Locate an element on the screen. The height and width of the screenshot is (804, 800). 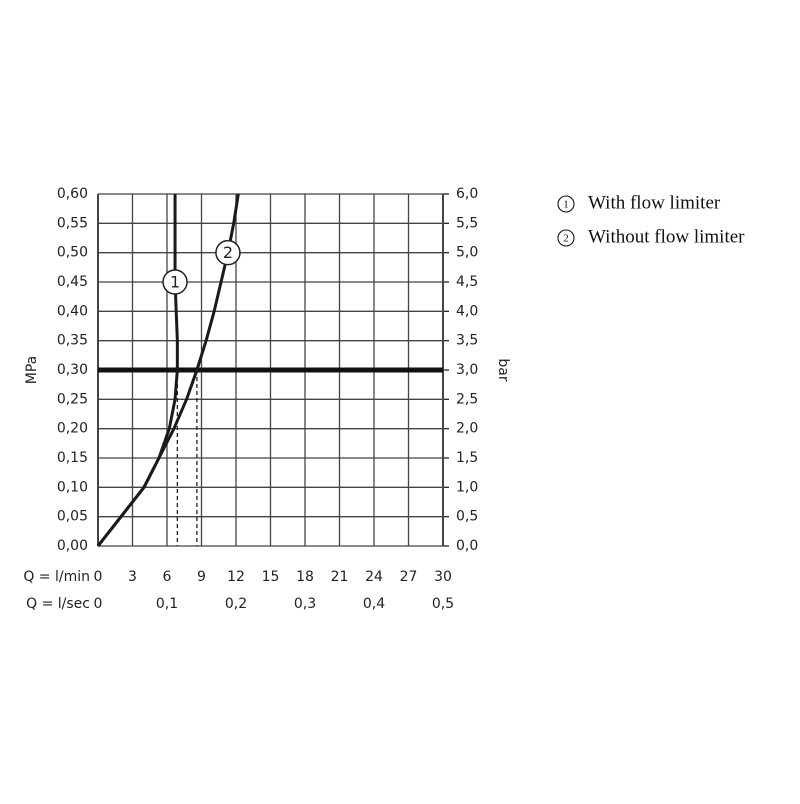
y-tick-label: 0,35 is located at coordinates (72, 341).